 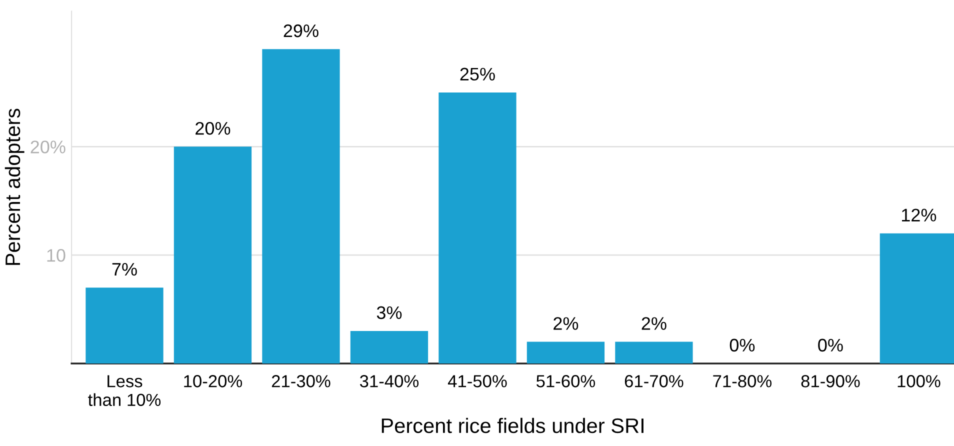 What do you see at coordinates (56, 255) in the screenshot?
I see `y-tick-label: 10` at bounding box center [56, 255].